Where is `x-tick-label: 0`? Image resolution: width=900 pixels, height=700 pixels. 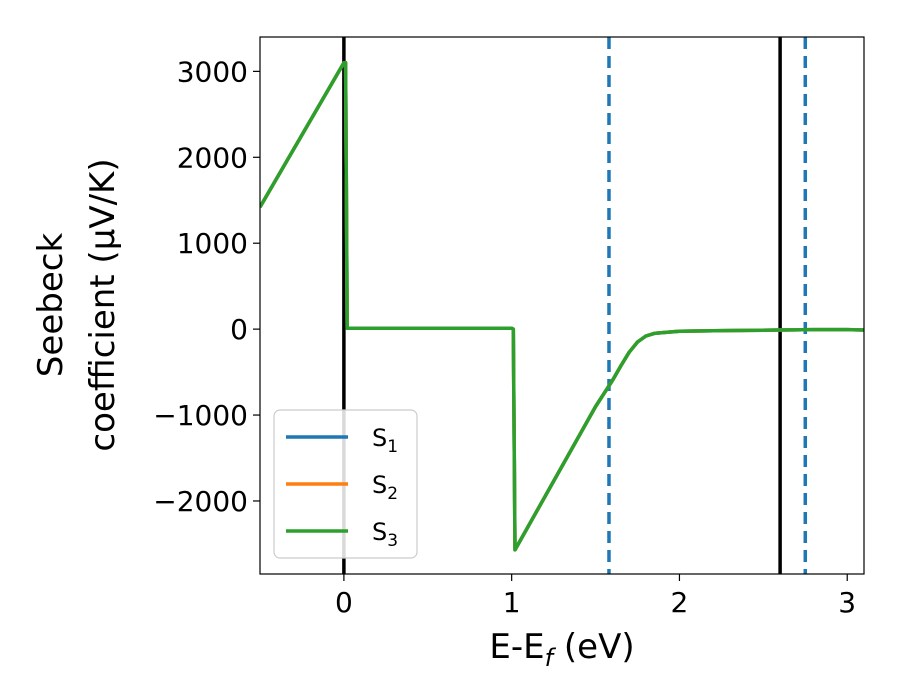 x-tick-label: 0 is located at coordinates (344, 602).